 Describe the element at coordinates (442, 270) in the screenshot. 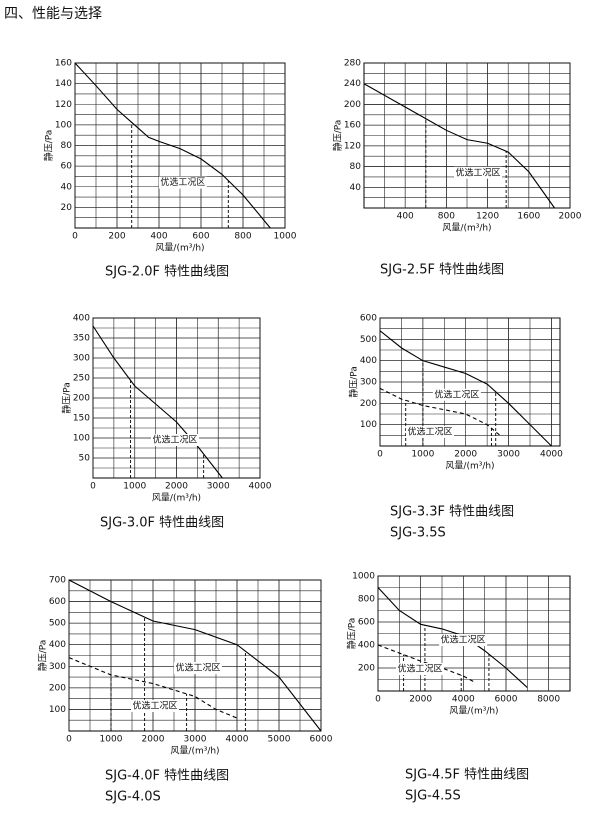

I see `caption: SJG-2.5F 特性曲线图` at that location.